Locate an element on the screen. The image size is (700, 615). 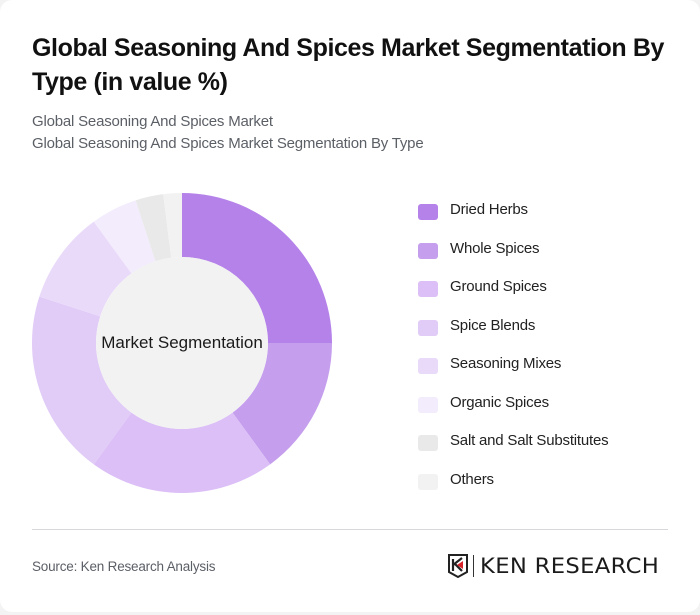
legend-label: Seasoning Mixes is located at coordinates (506, 363).